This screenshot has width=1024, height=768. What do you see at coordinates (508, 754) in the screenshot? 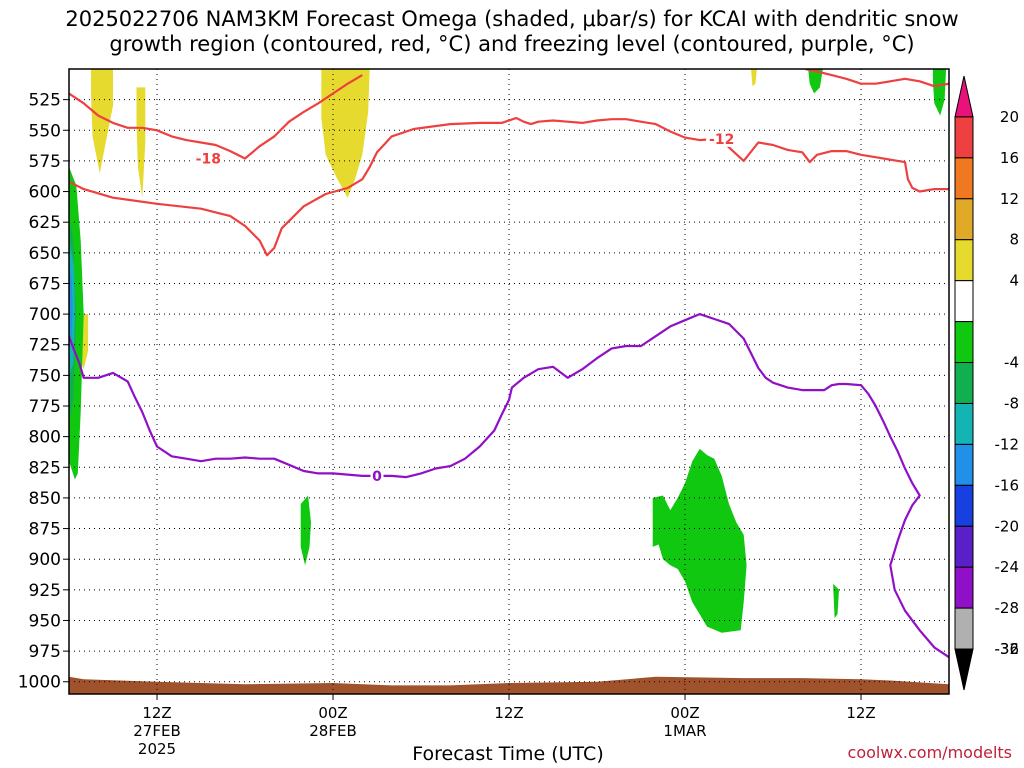
I see `x-axis-title: Forecast Time (UTC)` at bounding box center [508, 754].